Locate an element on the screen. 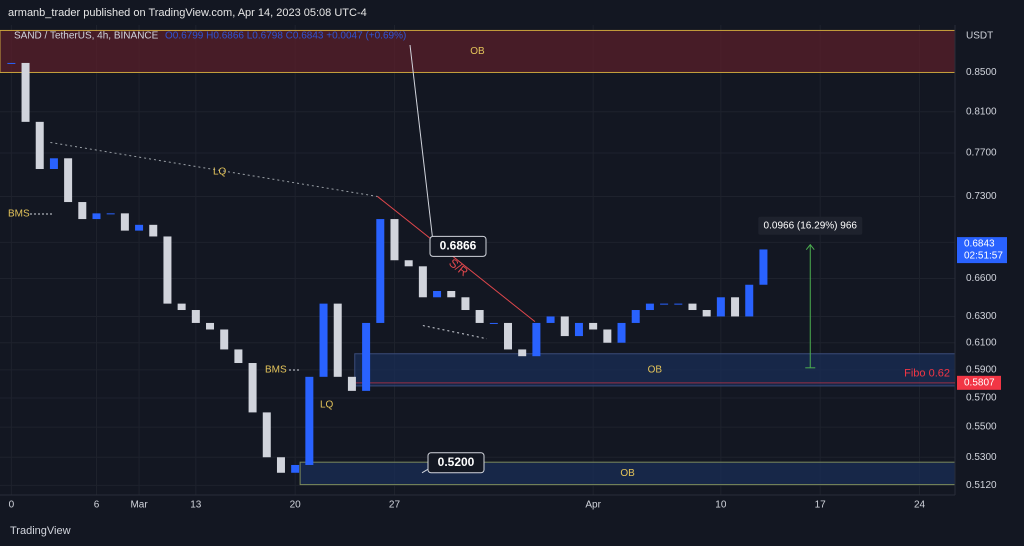  x-tick-label: 17 is located at coordinates (821, 505).